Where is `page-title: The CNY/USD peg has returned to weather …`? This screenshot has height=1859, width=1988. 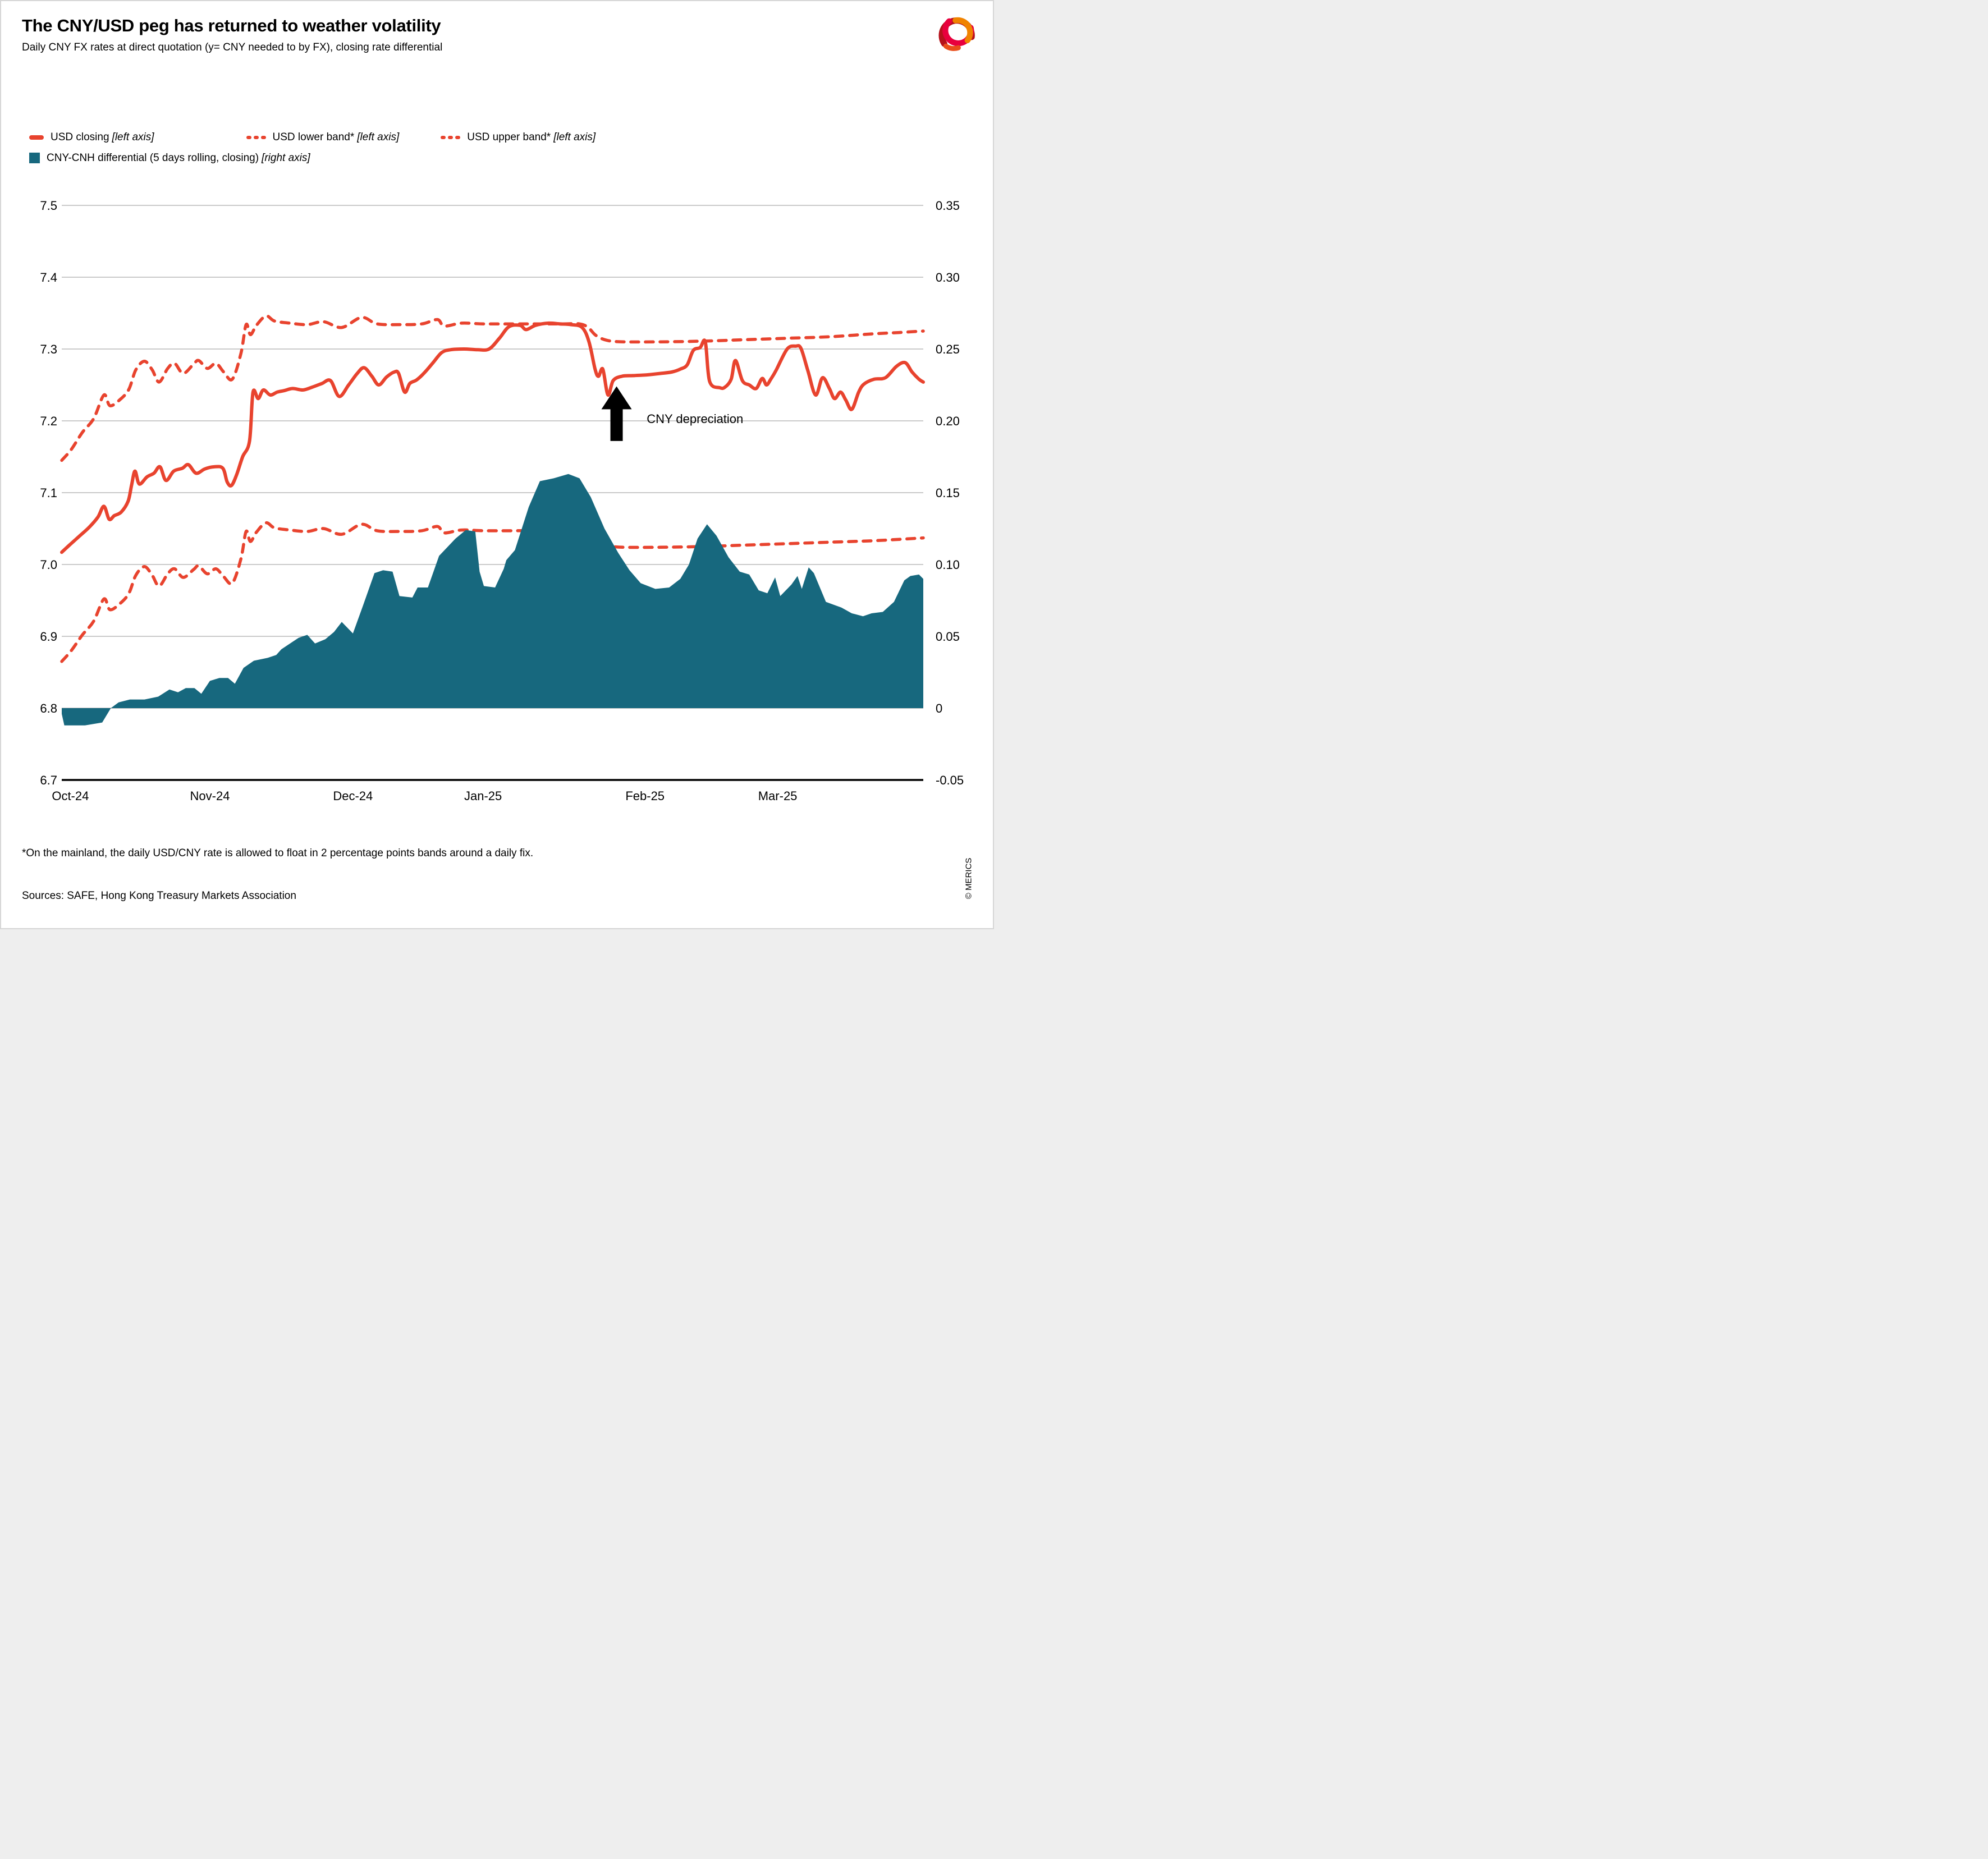 page-title: The CNY/USD peg has returned to weather … is located at coordinates (231, 25).